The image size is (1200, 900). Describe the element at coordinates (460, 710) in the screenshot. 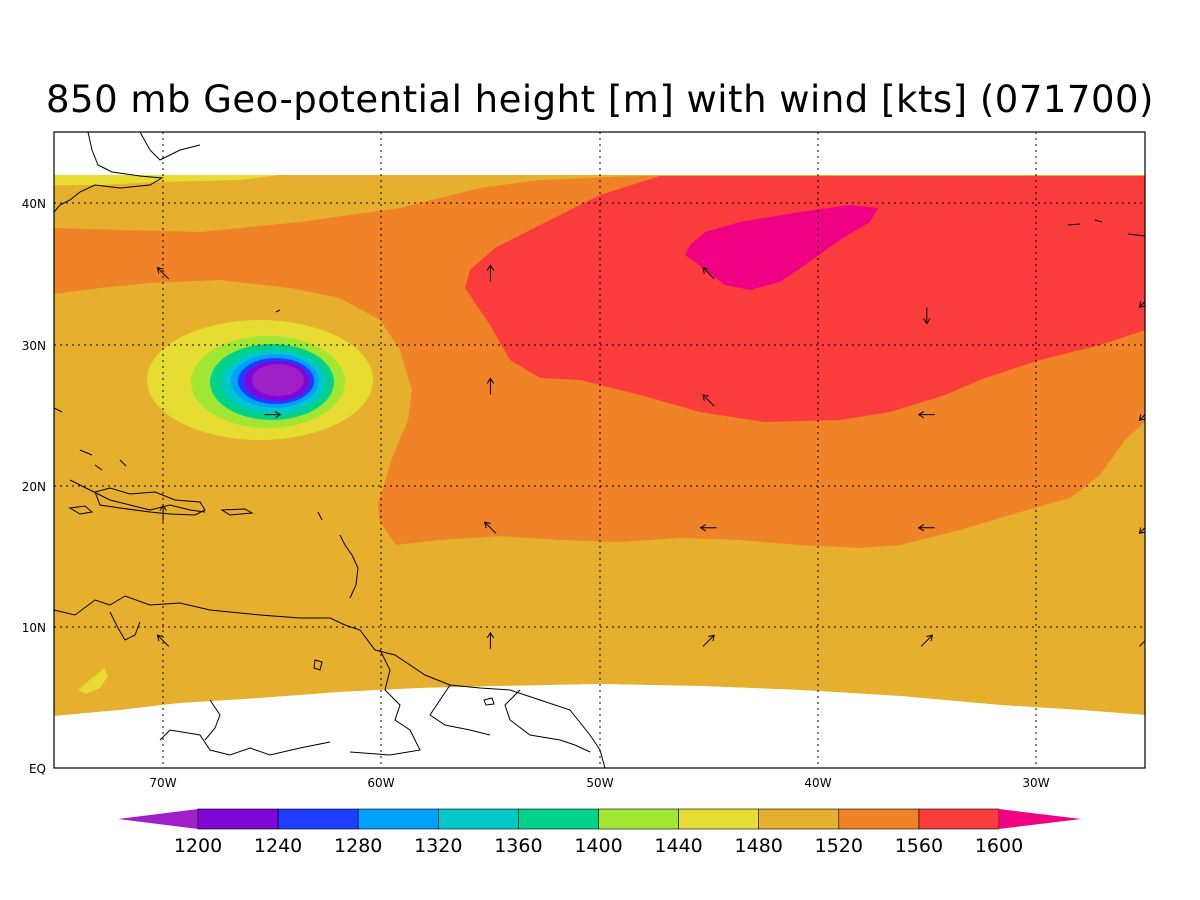

I see `coastline-suriname-border` at that location.